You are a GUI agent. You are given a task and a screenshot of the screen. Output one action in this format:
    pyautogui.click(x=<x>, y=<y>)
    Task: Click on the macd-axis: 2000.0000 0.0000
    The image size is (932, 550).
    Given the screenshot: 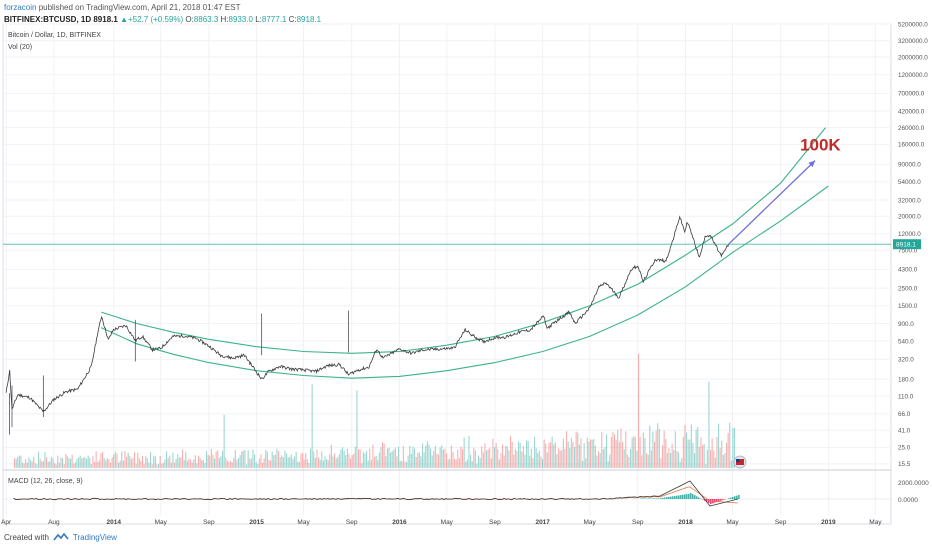 What is the action you would take?
    pyautogui.click(x=913, y=492)
    